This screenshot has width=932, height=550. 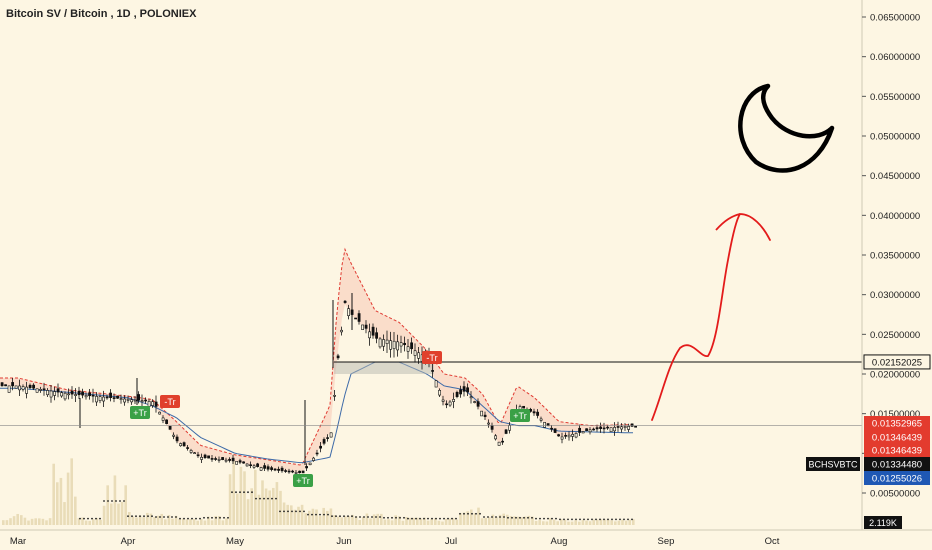 What do you see at coordinates (728, 222) in the screenshot?
I see `projection-arrow-head` at bounding box center [728, 222].